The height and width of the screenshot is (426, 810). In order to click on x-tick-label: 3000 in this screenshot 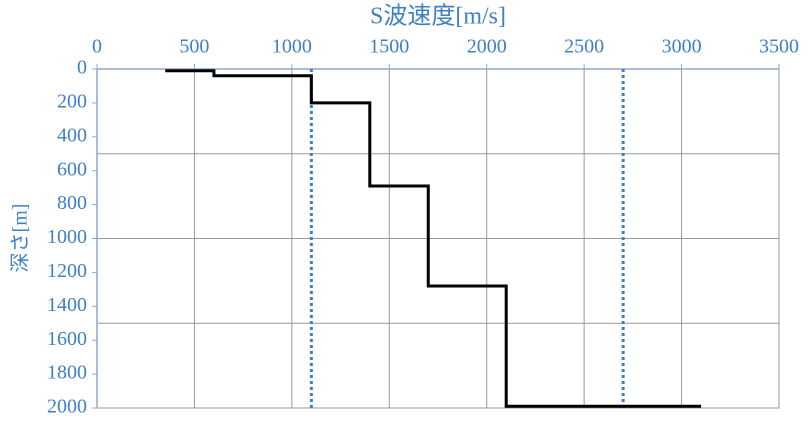, I will do `click(682, 47)`.